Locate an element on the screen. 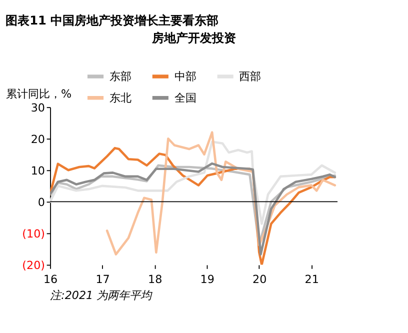  chart-subtitle: 房地产开发投资 is located at coordinates (193, 38).